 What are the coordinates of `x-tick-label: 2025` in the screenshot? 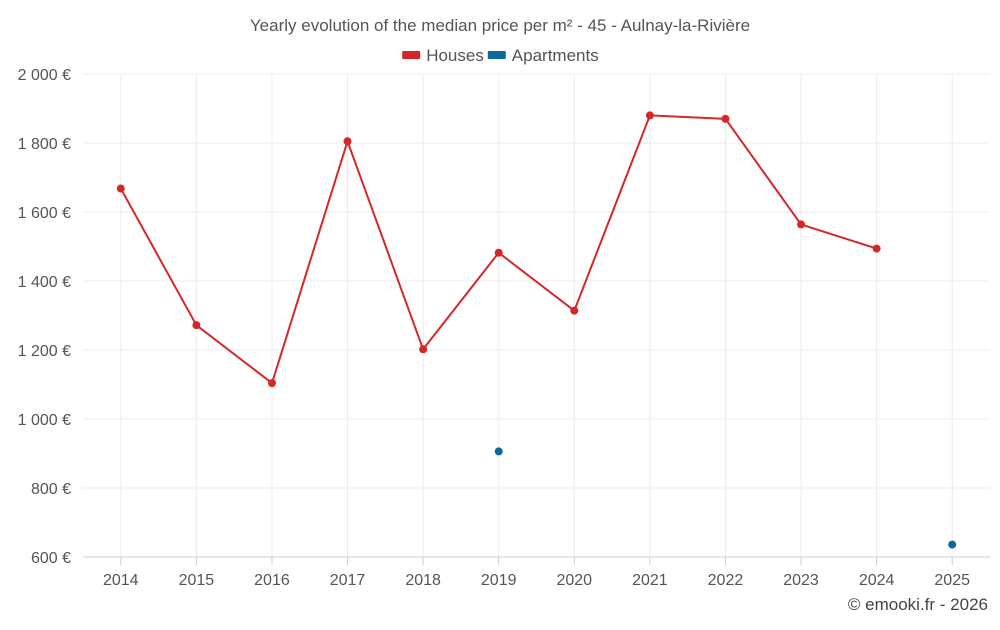 It's located at (952, 580).